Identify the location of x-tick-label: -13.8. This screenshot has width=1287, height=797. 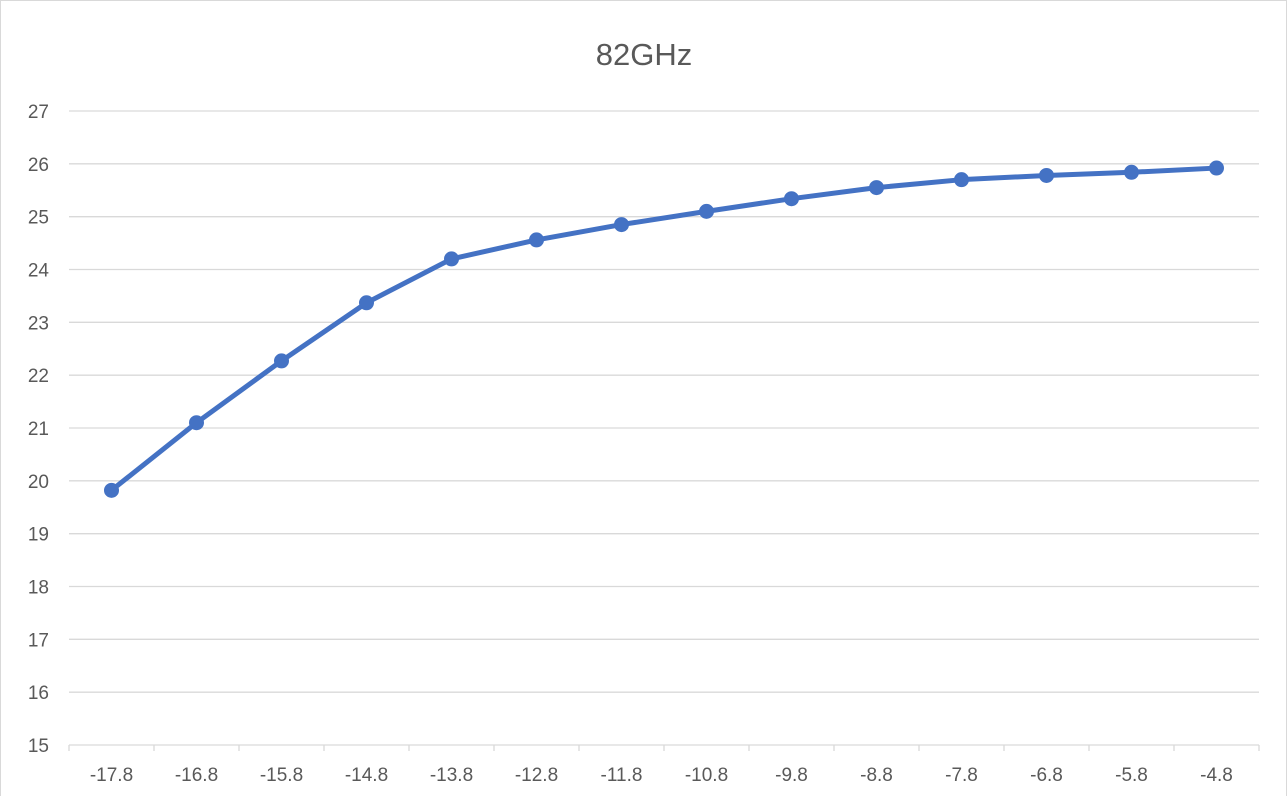
(451, 775).